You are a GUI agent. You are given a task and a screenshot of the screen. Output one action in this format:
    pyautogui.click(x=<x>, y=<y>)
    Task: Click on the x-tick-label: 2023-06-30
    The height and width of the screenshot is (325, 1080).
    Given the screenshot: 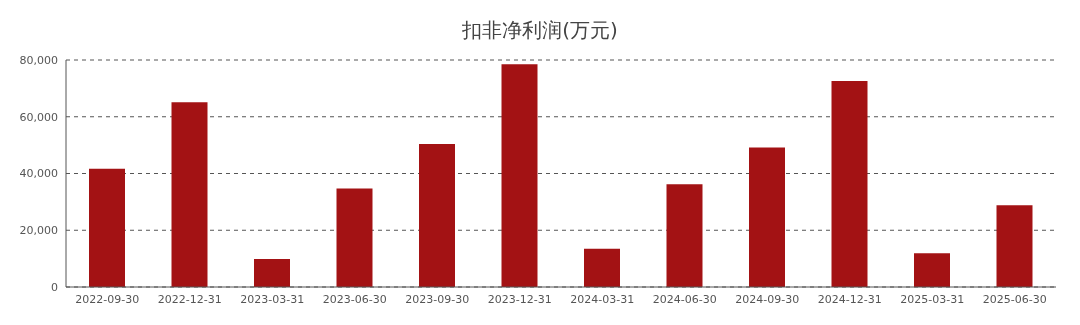 What is the action you would take?
    pyautogui.click(x=354, y=299)
    